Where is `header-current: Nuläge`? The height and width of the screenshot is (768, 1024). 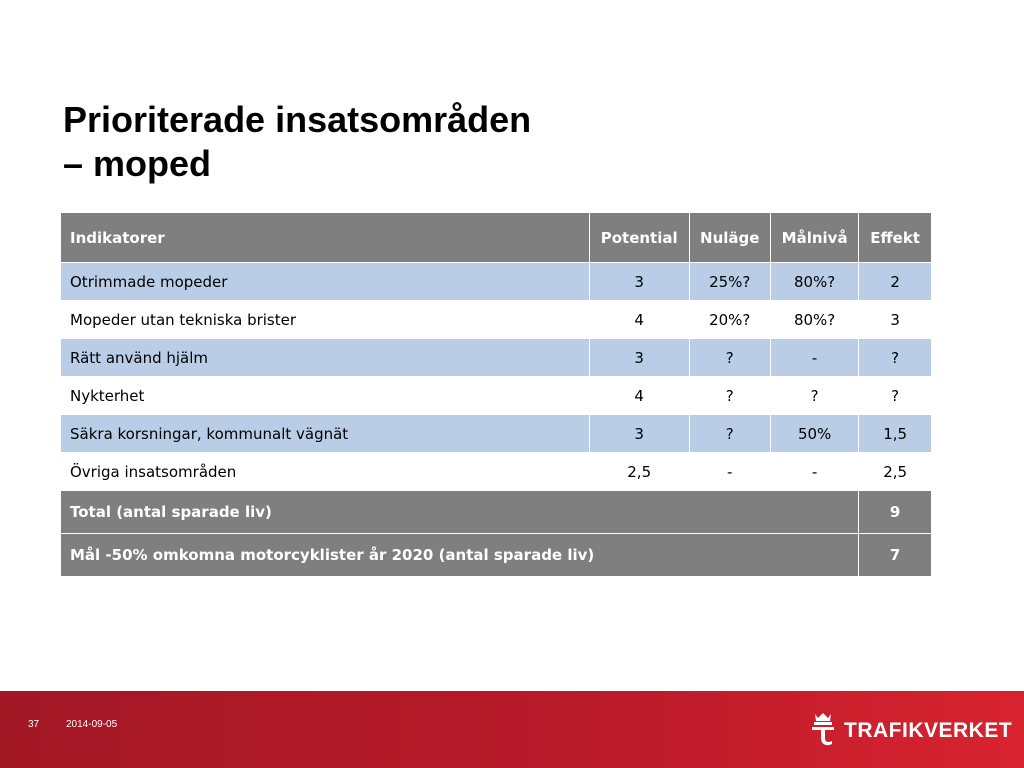
header-current: Nuläge is located at coordinates (730, 237).